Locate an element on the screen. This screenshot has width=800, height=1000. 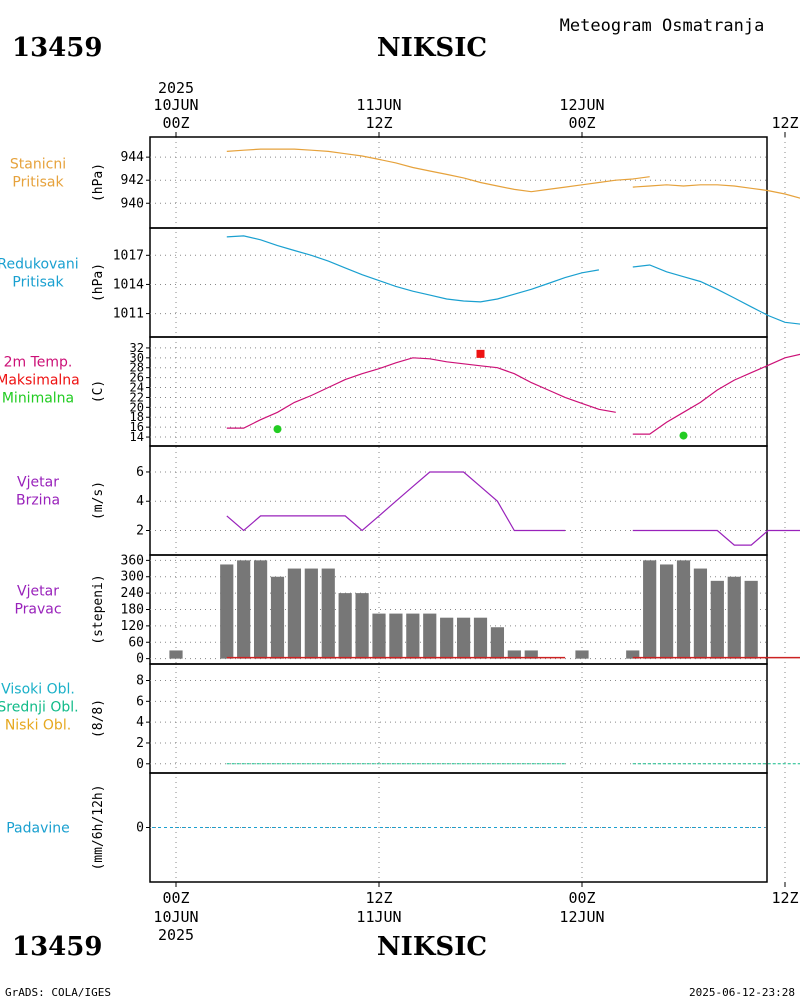
y-axis-title-pressure: (hPa) is located at coordinates (98, 182).